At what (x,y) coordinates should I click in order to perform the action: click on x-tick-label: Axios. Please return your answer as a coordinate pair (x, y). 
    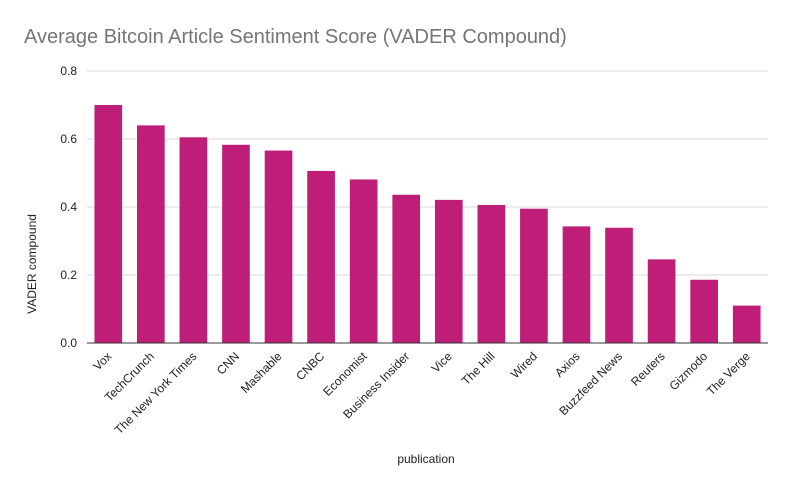
    Looking at the image, I should click on (567, 364).